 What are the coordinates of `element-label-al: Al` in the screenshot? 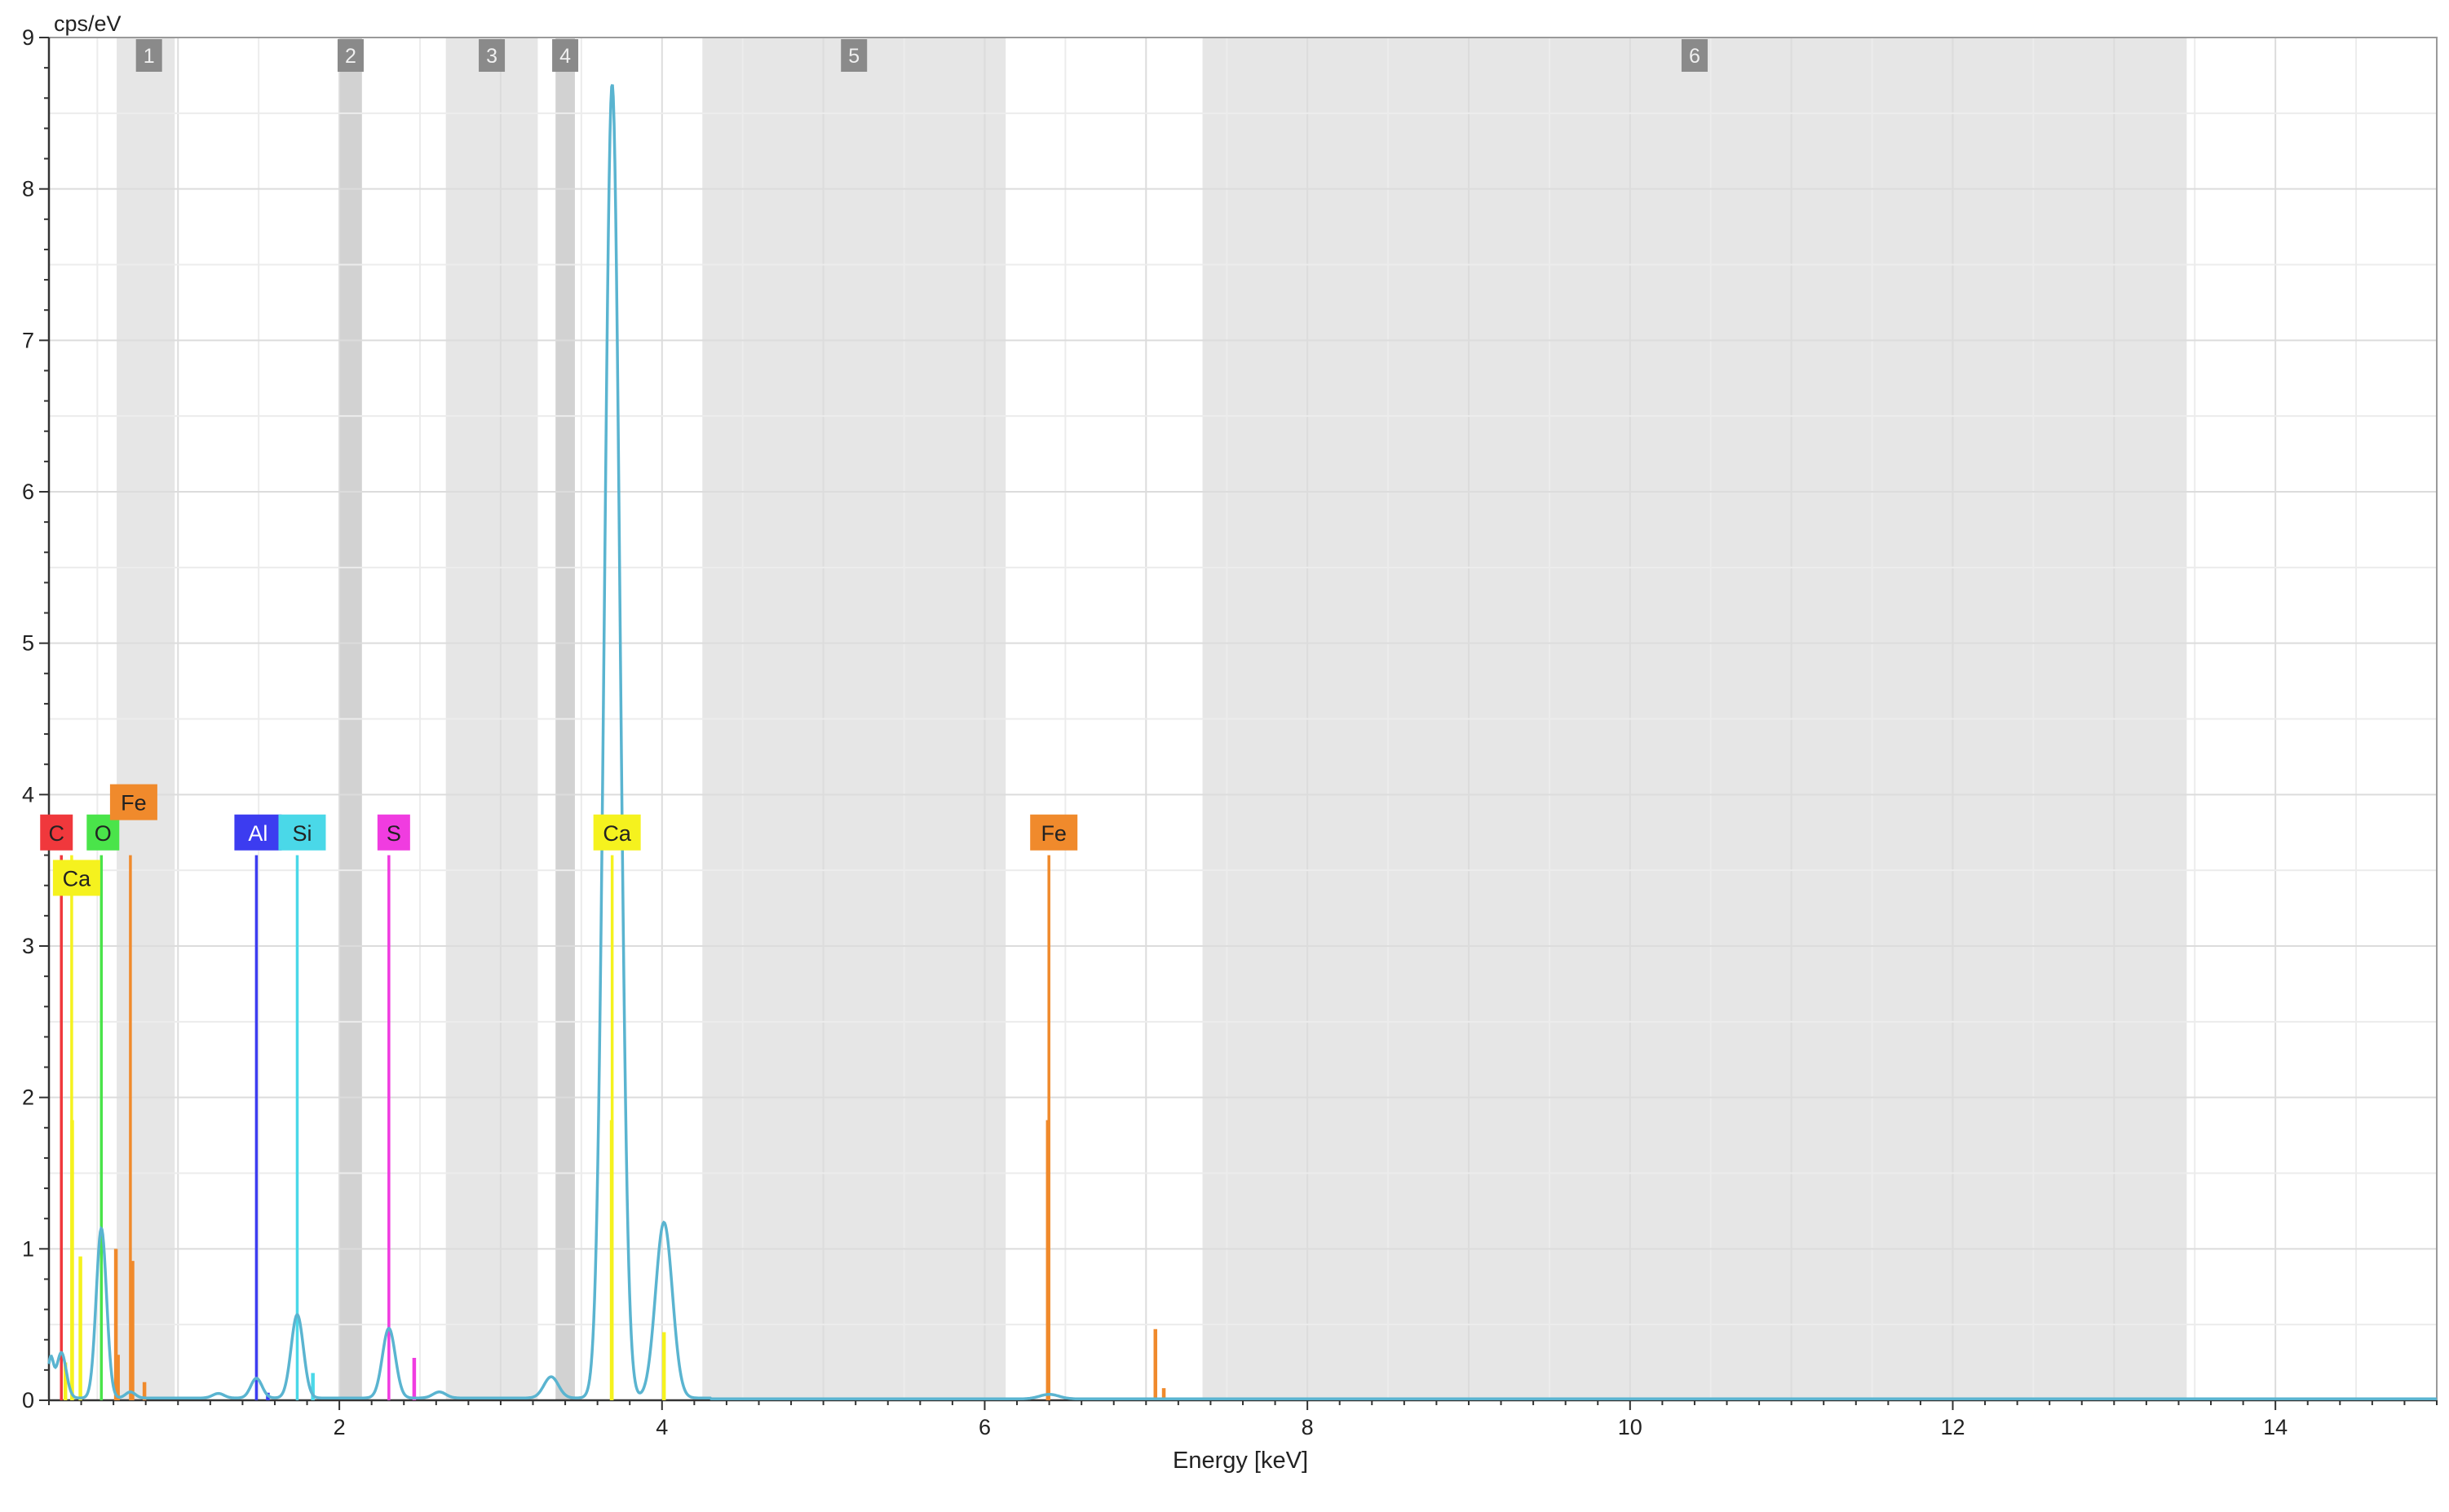 It's located at (257, 833).